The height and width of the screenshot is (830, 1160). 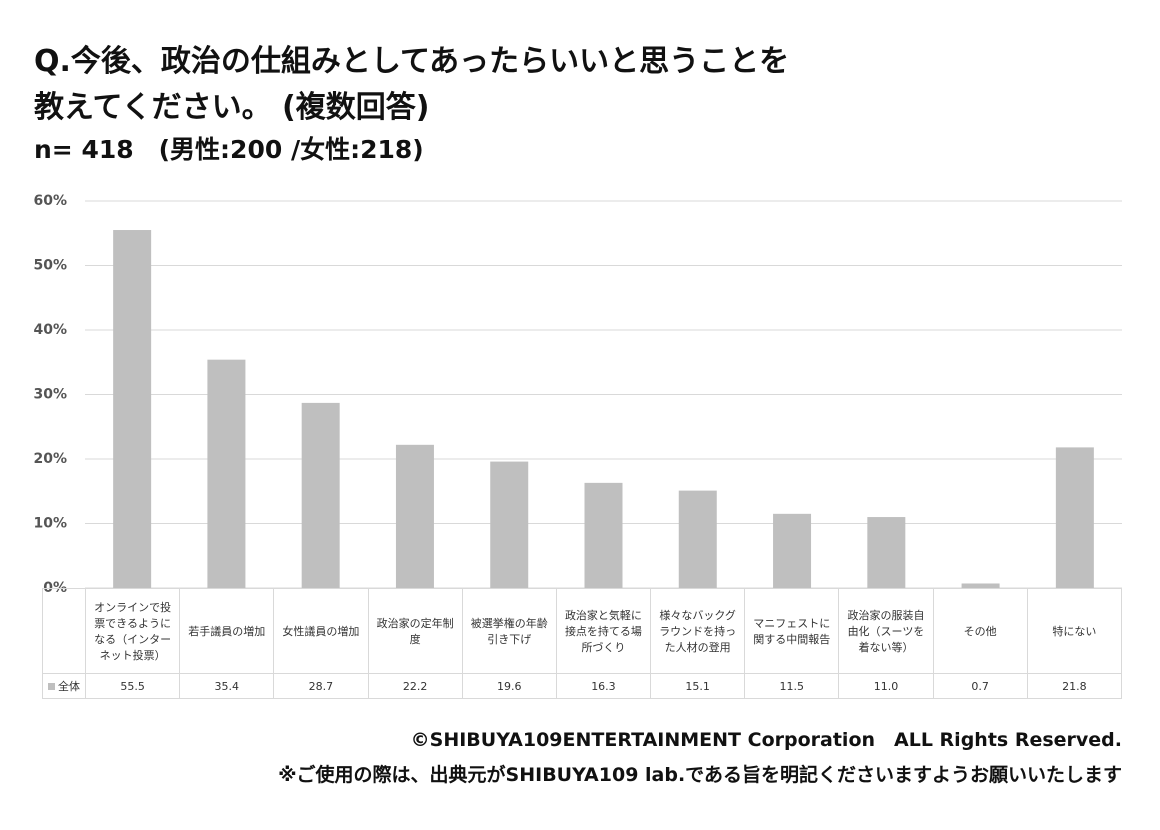 What do you see at coordinates (69, 686) in the screenshot?
I see `legend-label: 全体` at bounding box center [69, 686].